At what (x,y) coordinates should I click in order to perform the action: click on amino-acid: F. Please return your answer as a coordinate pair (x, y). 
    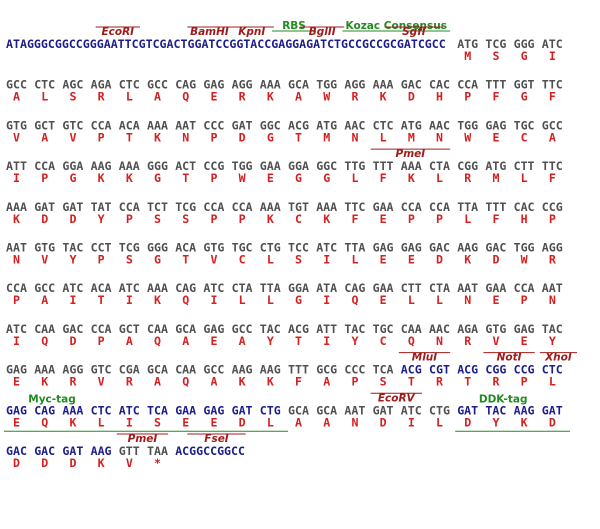
    Looking at the image, I should click on (552, 178).